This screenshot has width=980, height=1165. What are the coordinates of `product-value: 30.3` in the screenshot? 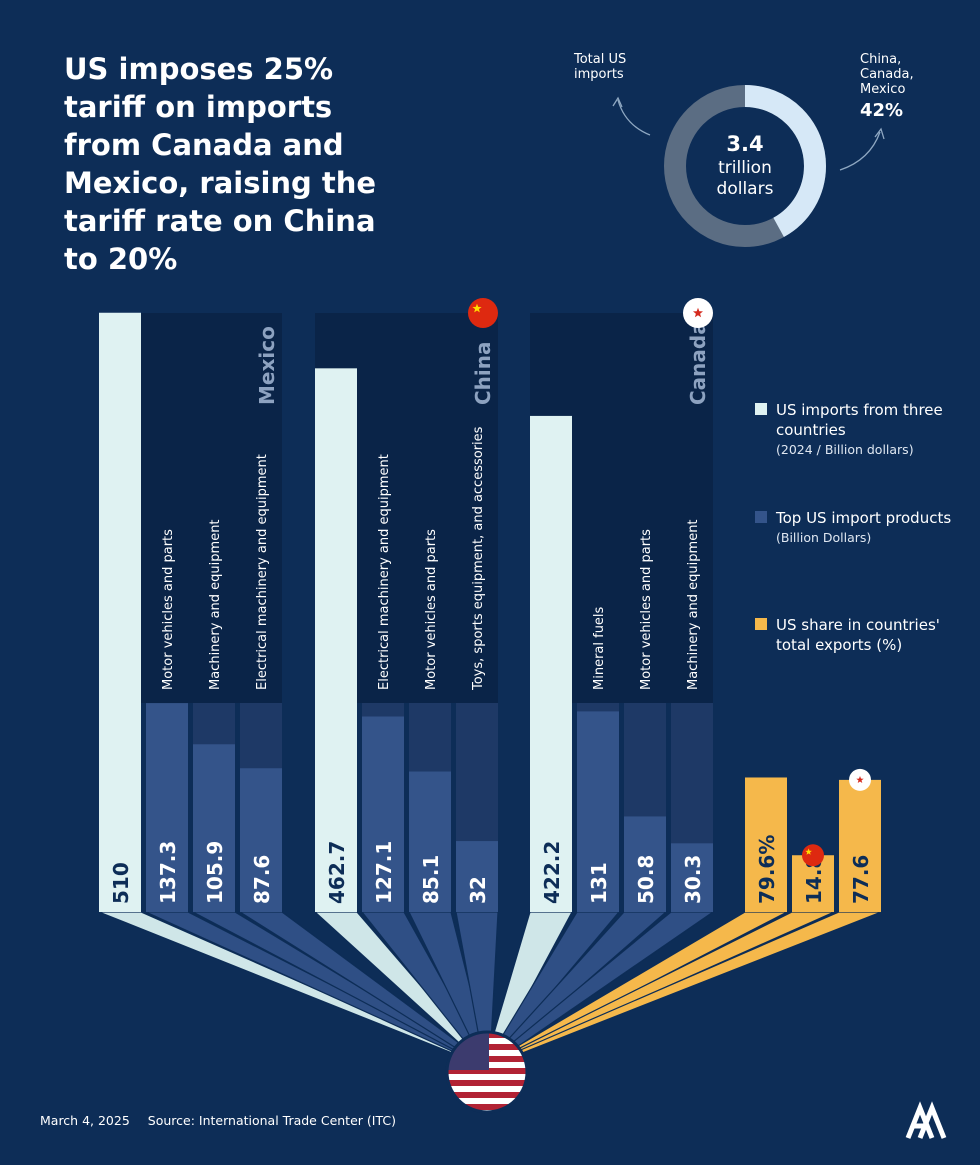 It's located at (693, 879).